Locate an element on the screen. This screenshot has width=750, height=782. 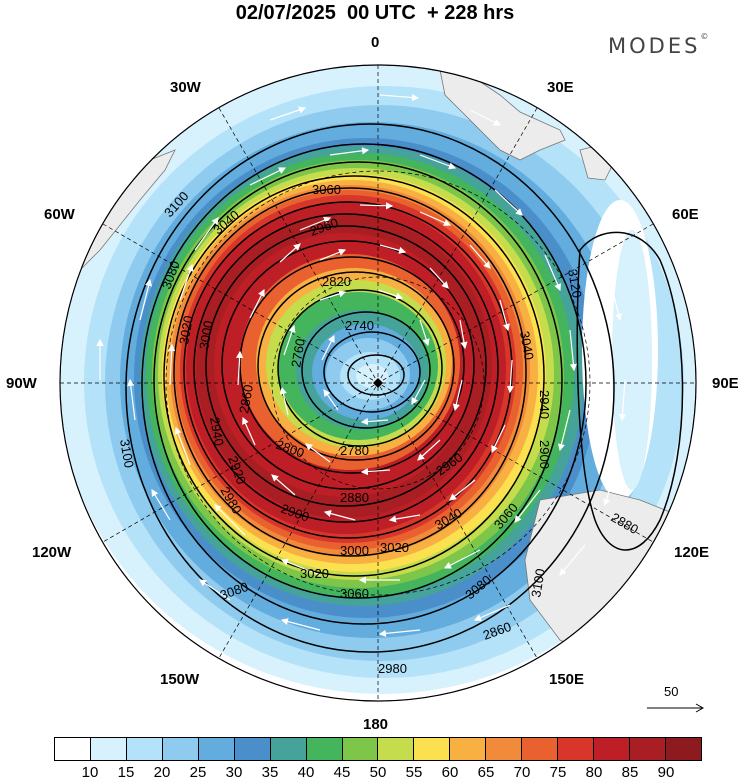
colorbar-tick-label: 65 is located at coordinates (486, 772).